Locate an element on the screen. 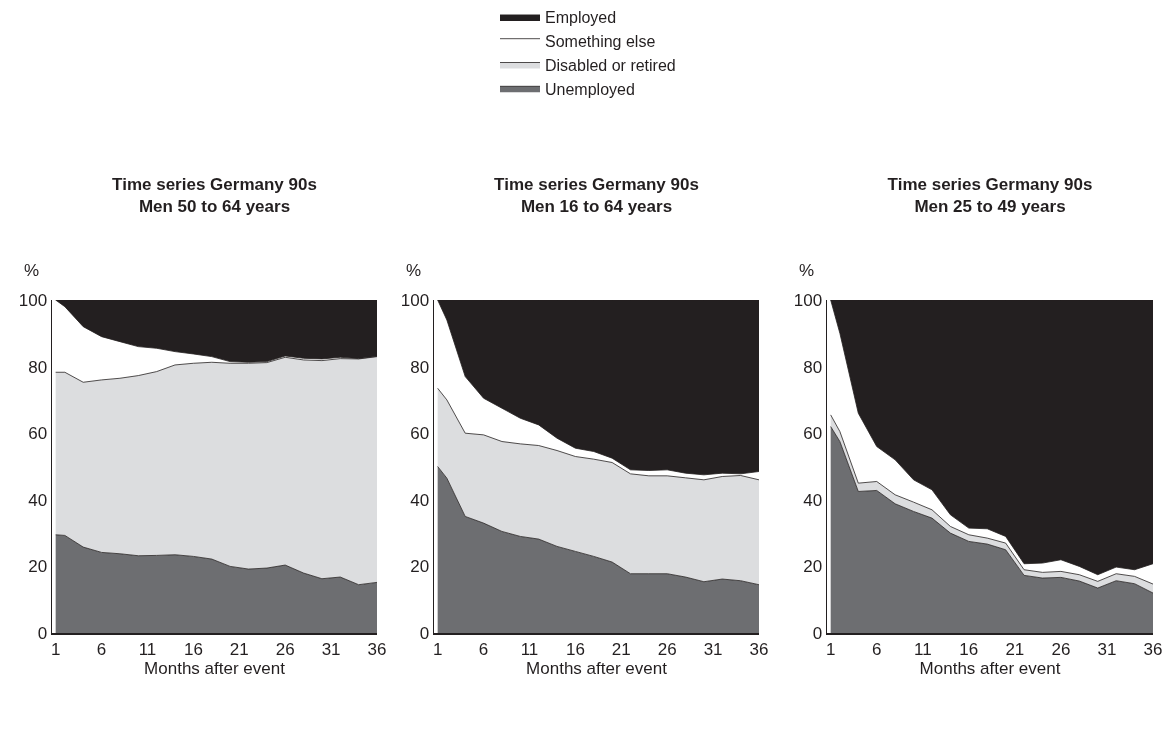 Image resolution: width=1176 pixels, height=730 pixels. chart-subtitle: Men 16 to 64 years is located at coordinates (596, 207).